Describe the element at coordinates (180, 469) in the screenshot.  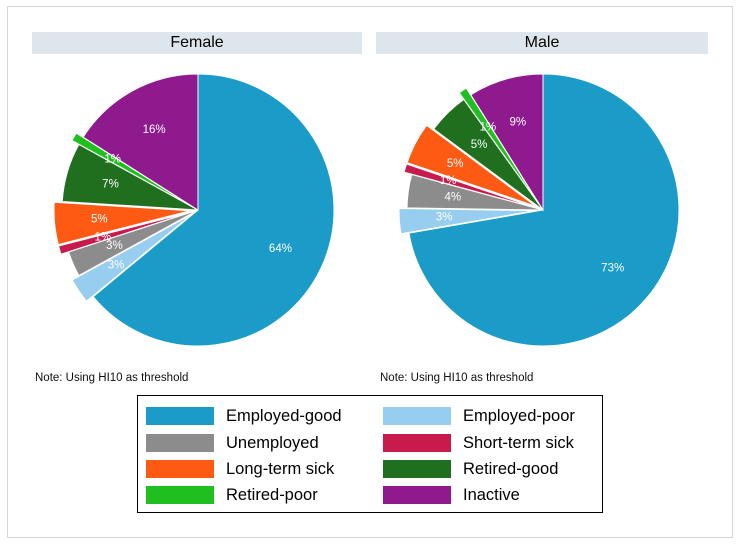
I see `legend-swatch-long-term-sick` at that location.